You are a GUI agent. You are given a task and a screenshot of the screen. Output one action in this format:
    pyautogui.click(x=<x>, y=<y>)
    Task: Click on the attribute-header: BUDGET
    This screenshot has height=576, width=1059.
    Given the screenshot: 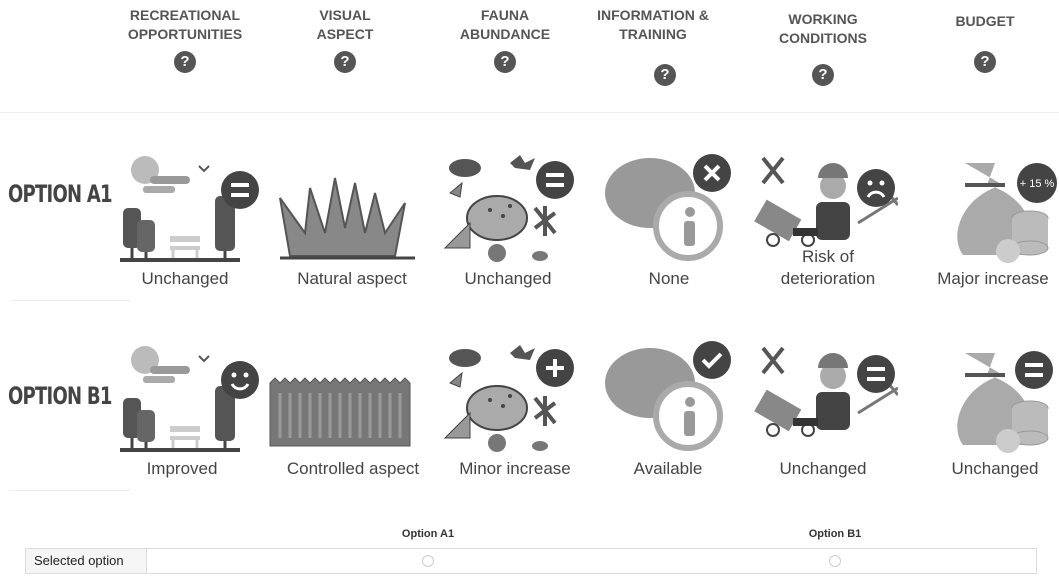 What is the action you would take?
    pyautogui.click(x=985, y=21)
    